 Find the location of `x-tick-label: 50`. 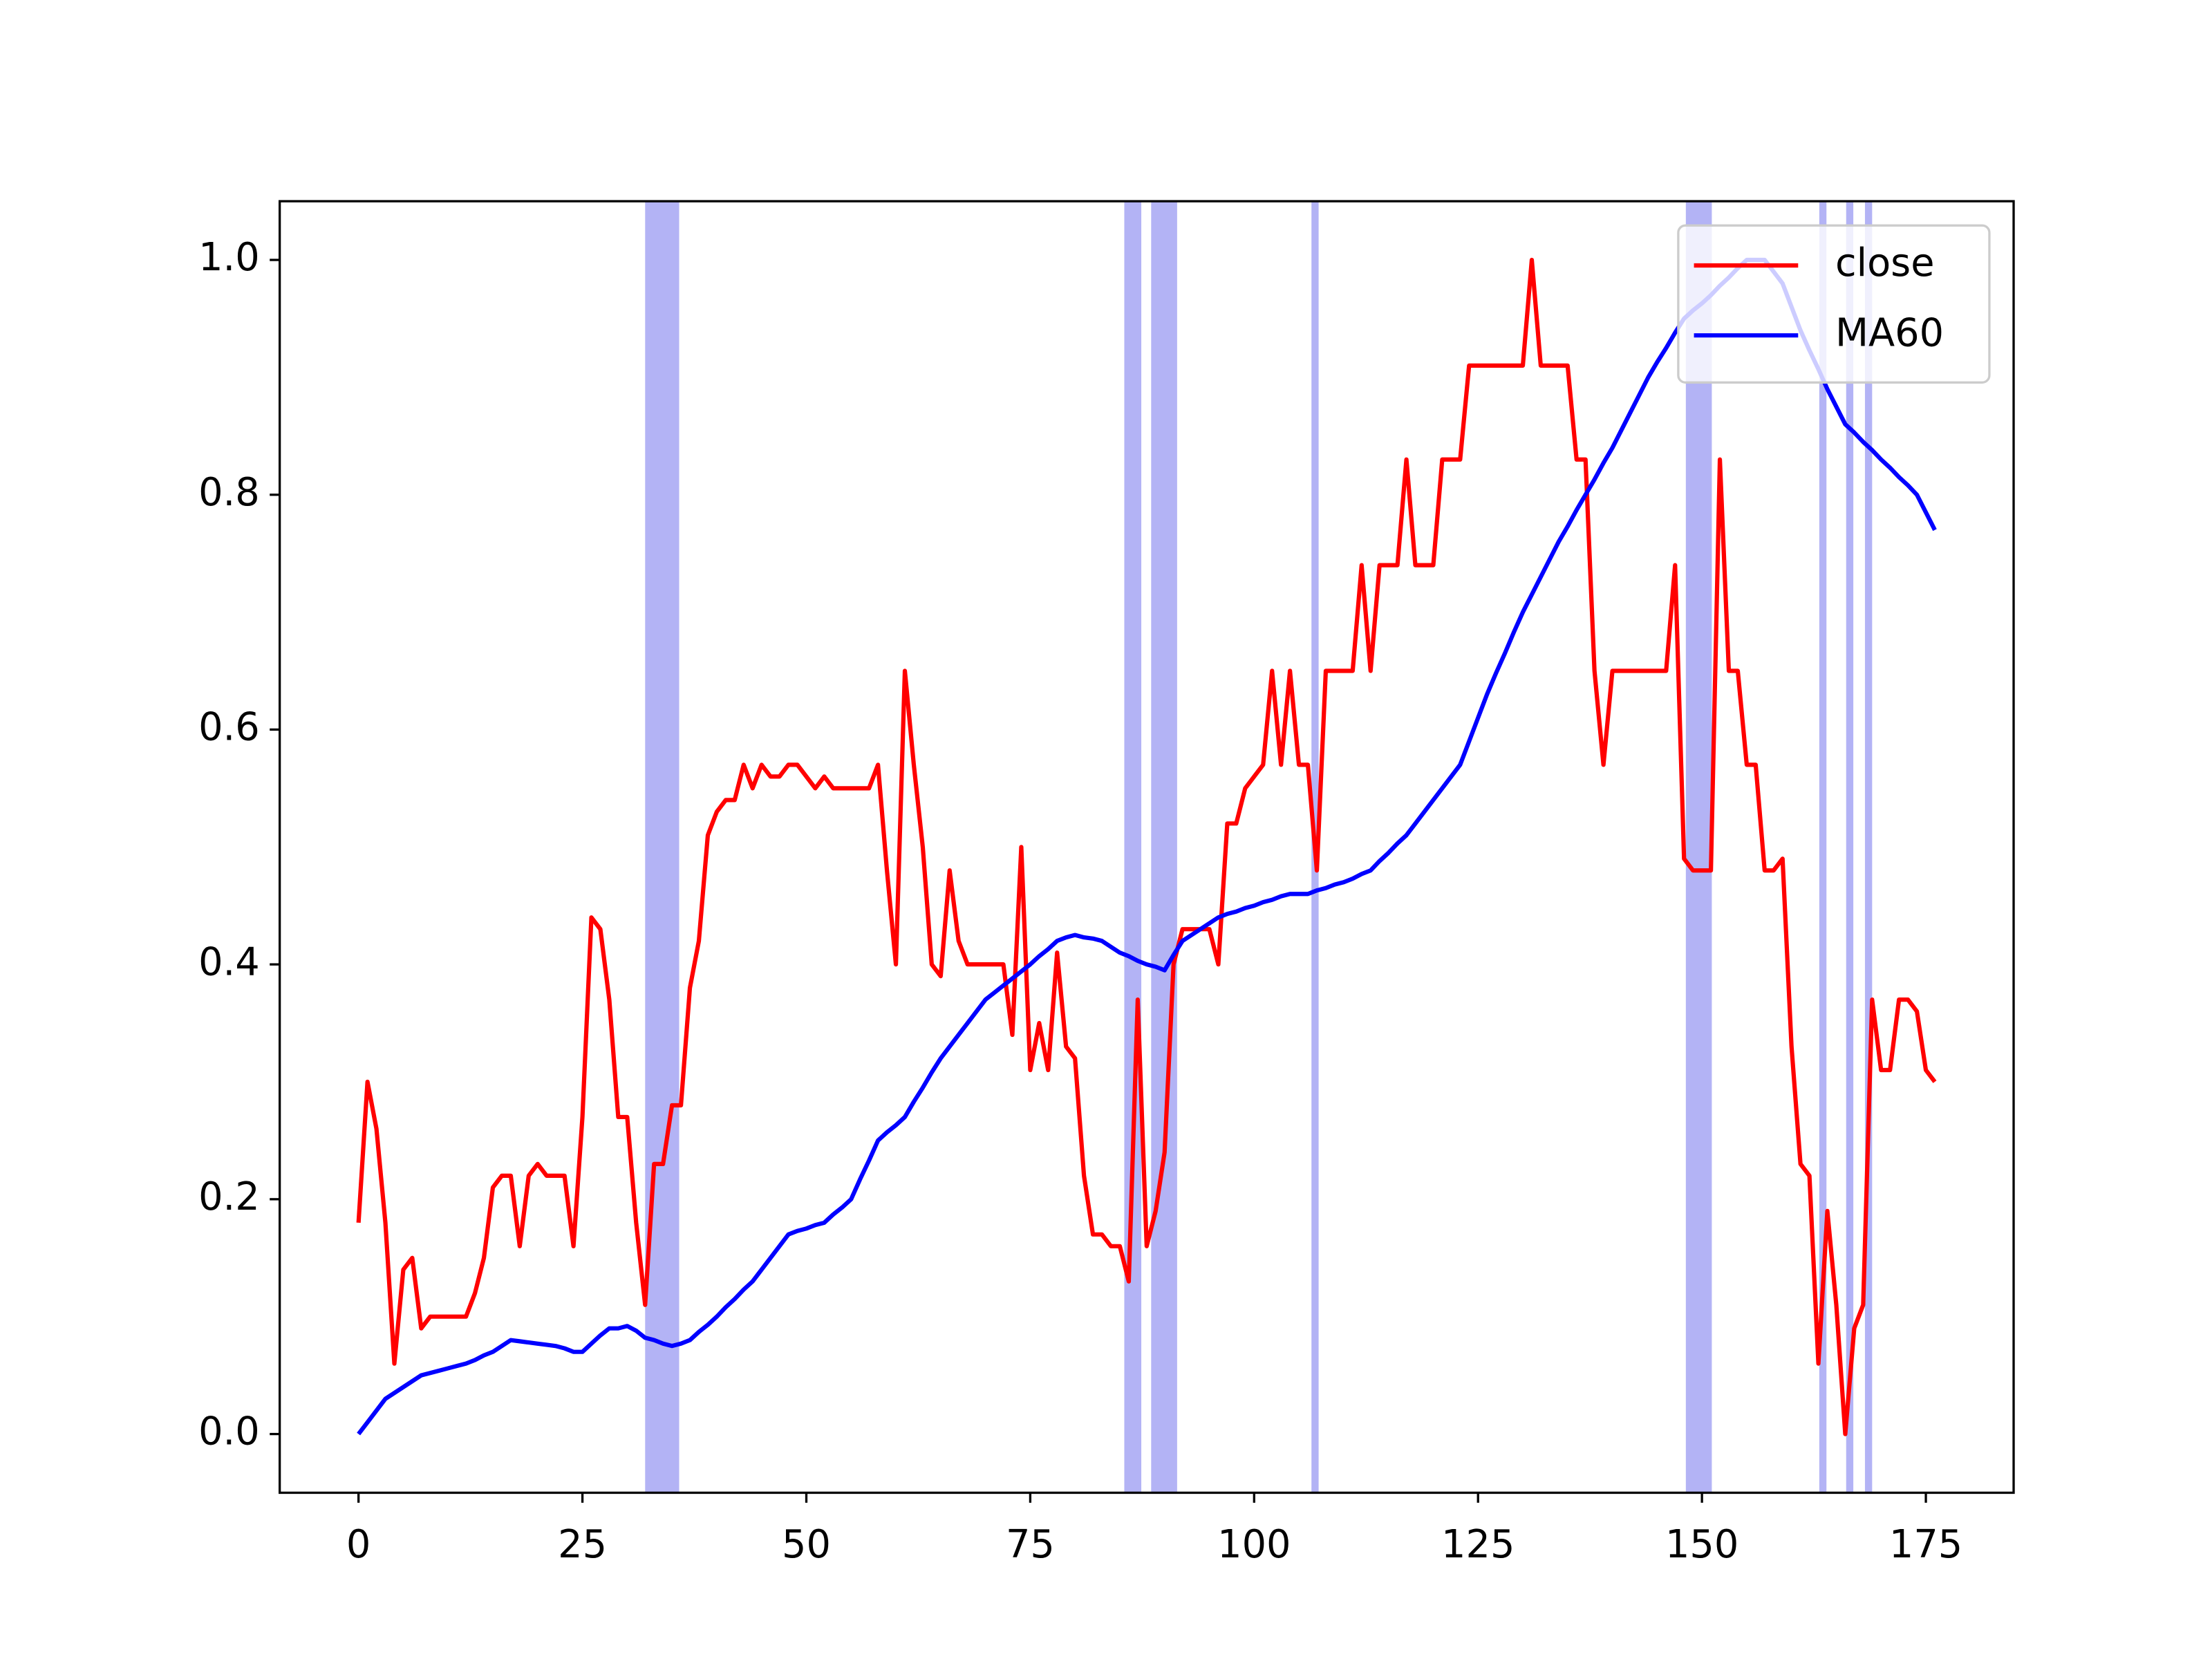

x-tick-label: 50 is located at coordinates (807, 1544).